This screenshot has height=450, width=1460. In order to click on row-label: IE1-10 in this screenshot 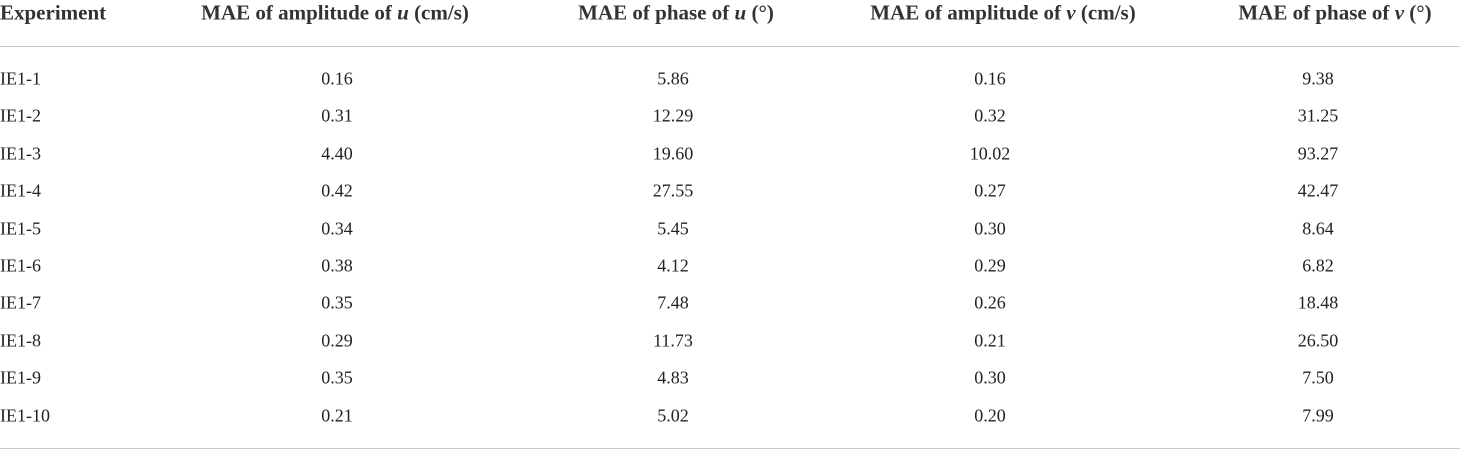, I will do `click(25, 415)`.